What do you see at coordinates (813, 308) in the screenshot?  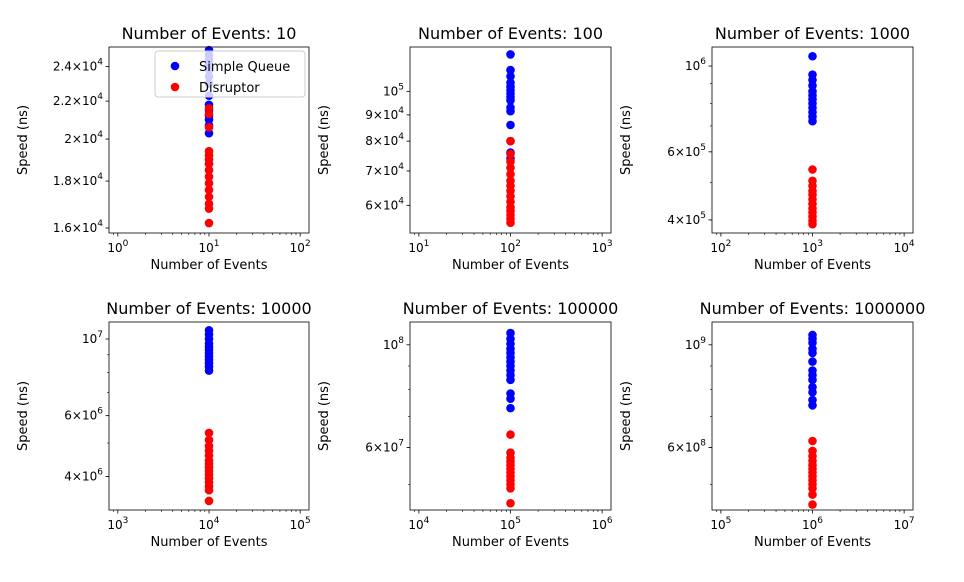 I see `chart-title: Number of Events: 1000000` at bounding box center [813, 308].